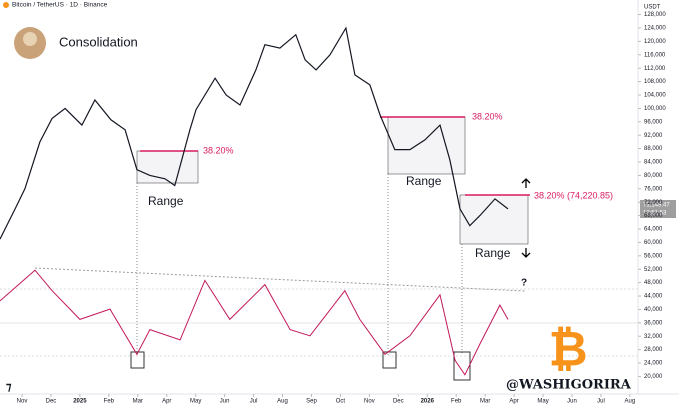 Image resolution: width=679 pixels, height=413 pixels. Describe the element at coordinates (653, 176) in the screenshot. I see `y-tick-label: 80,000` at that location.